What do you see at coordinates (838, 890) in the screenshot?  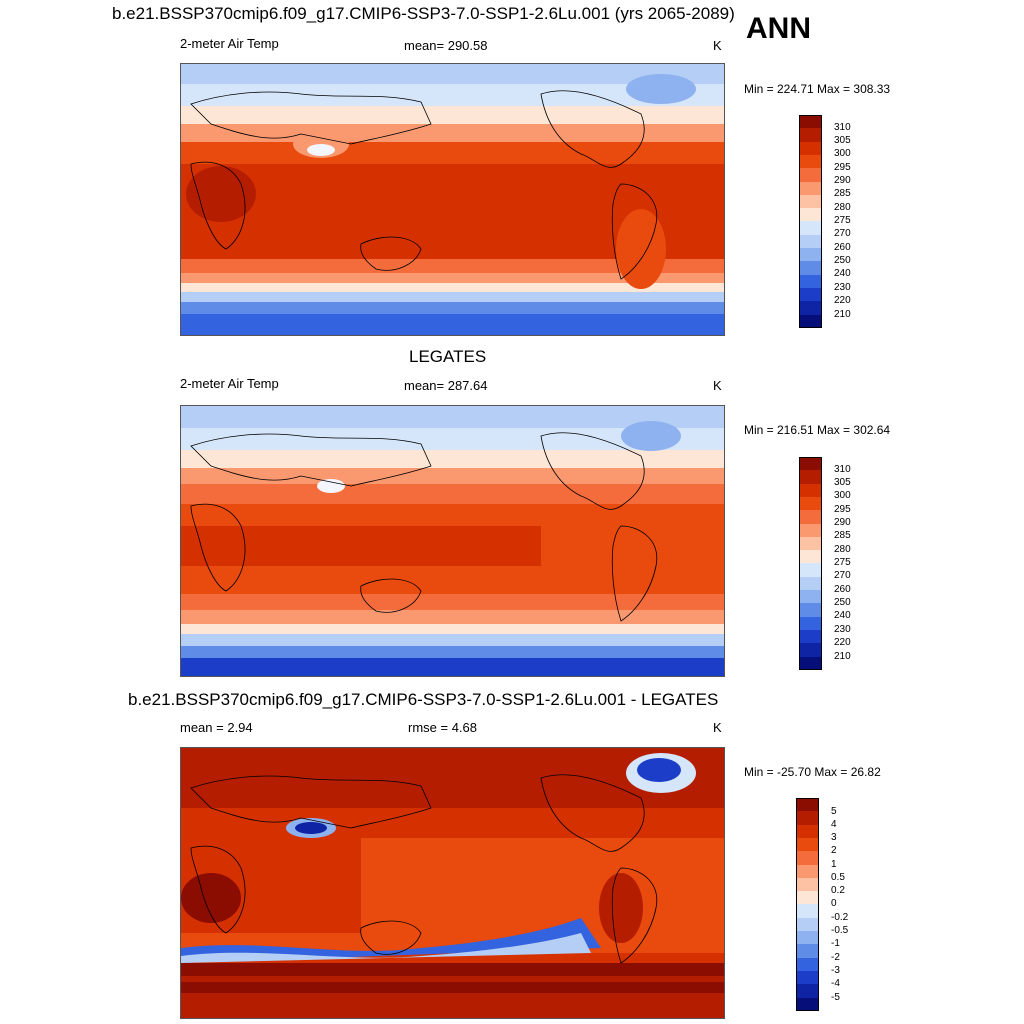 I see `colorbar-tick: 0.2` at bounding box center [838, 890].